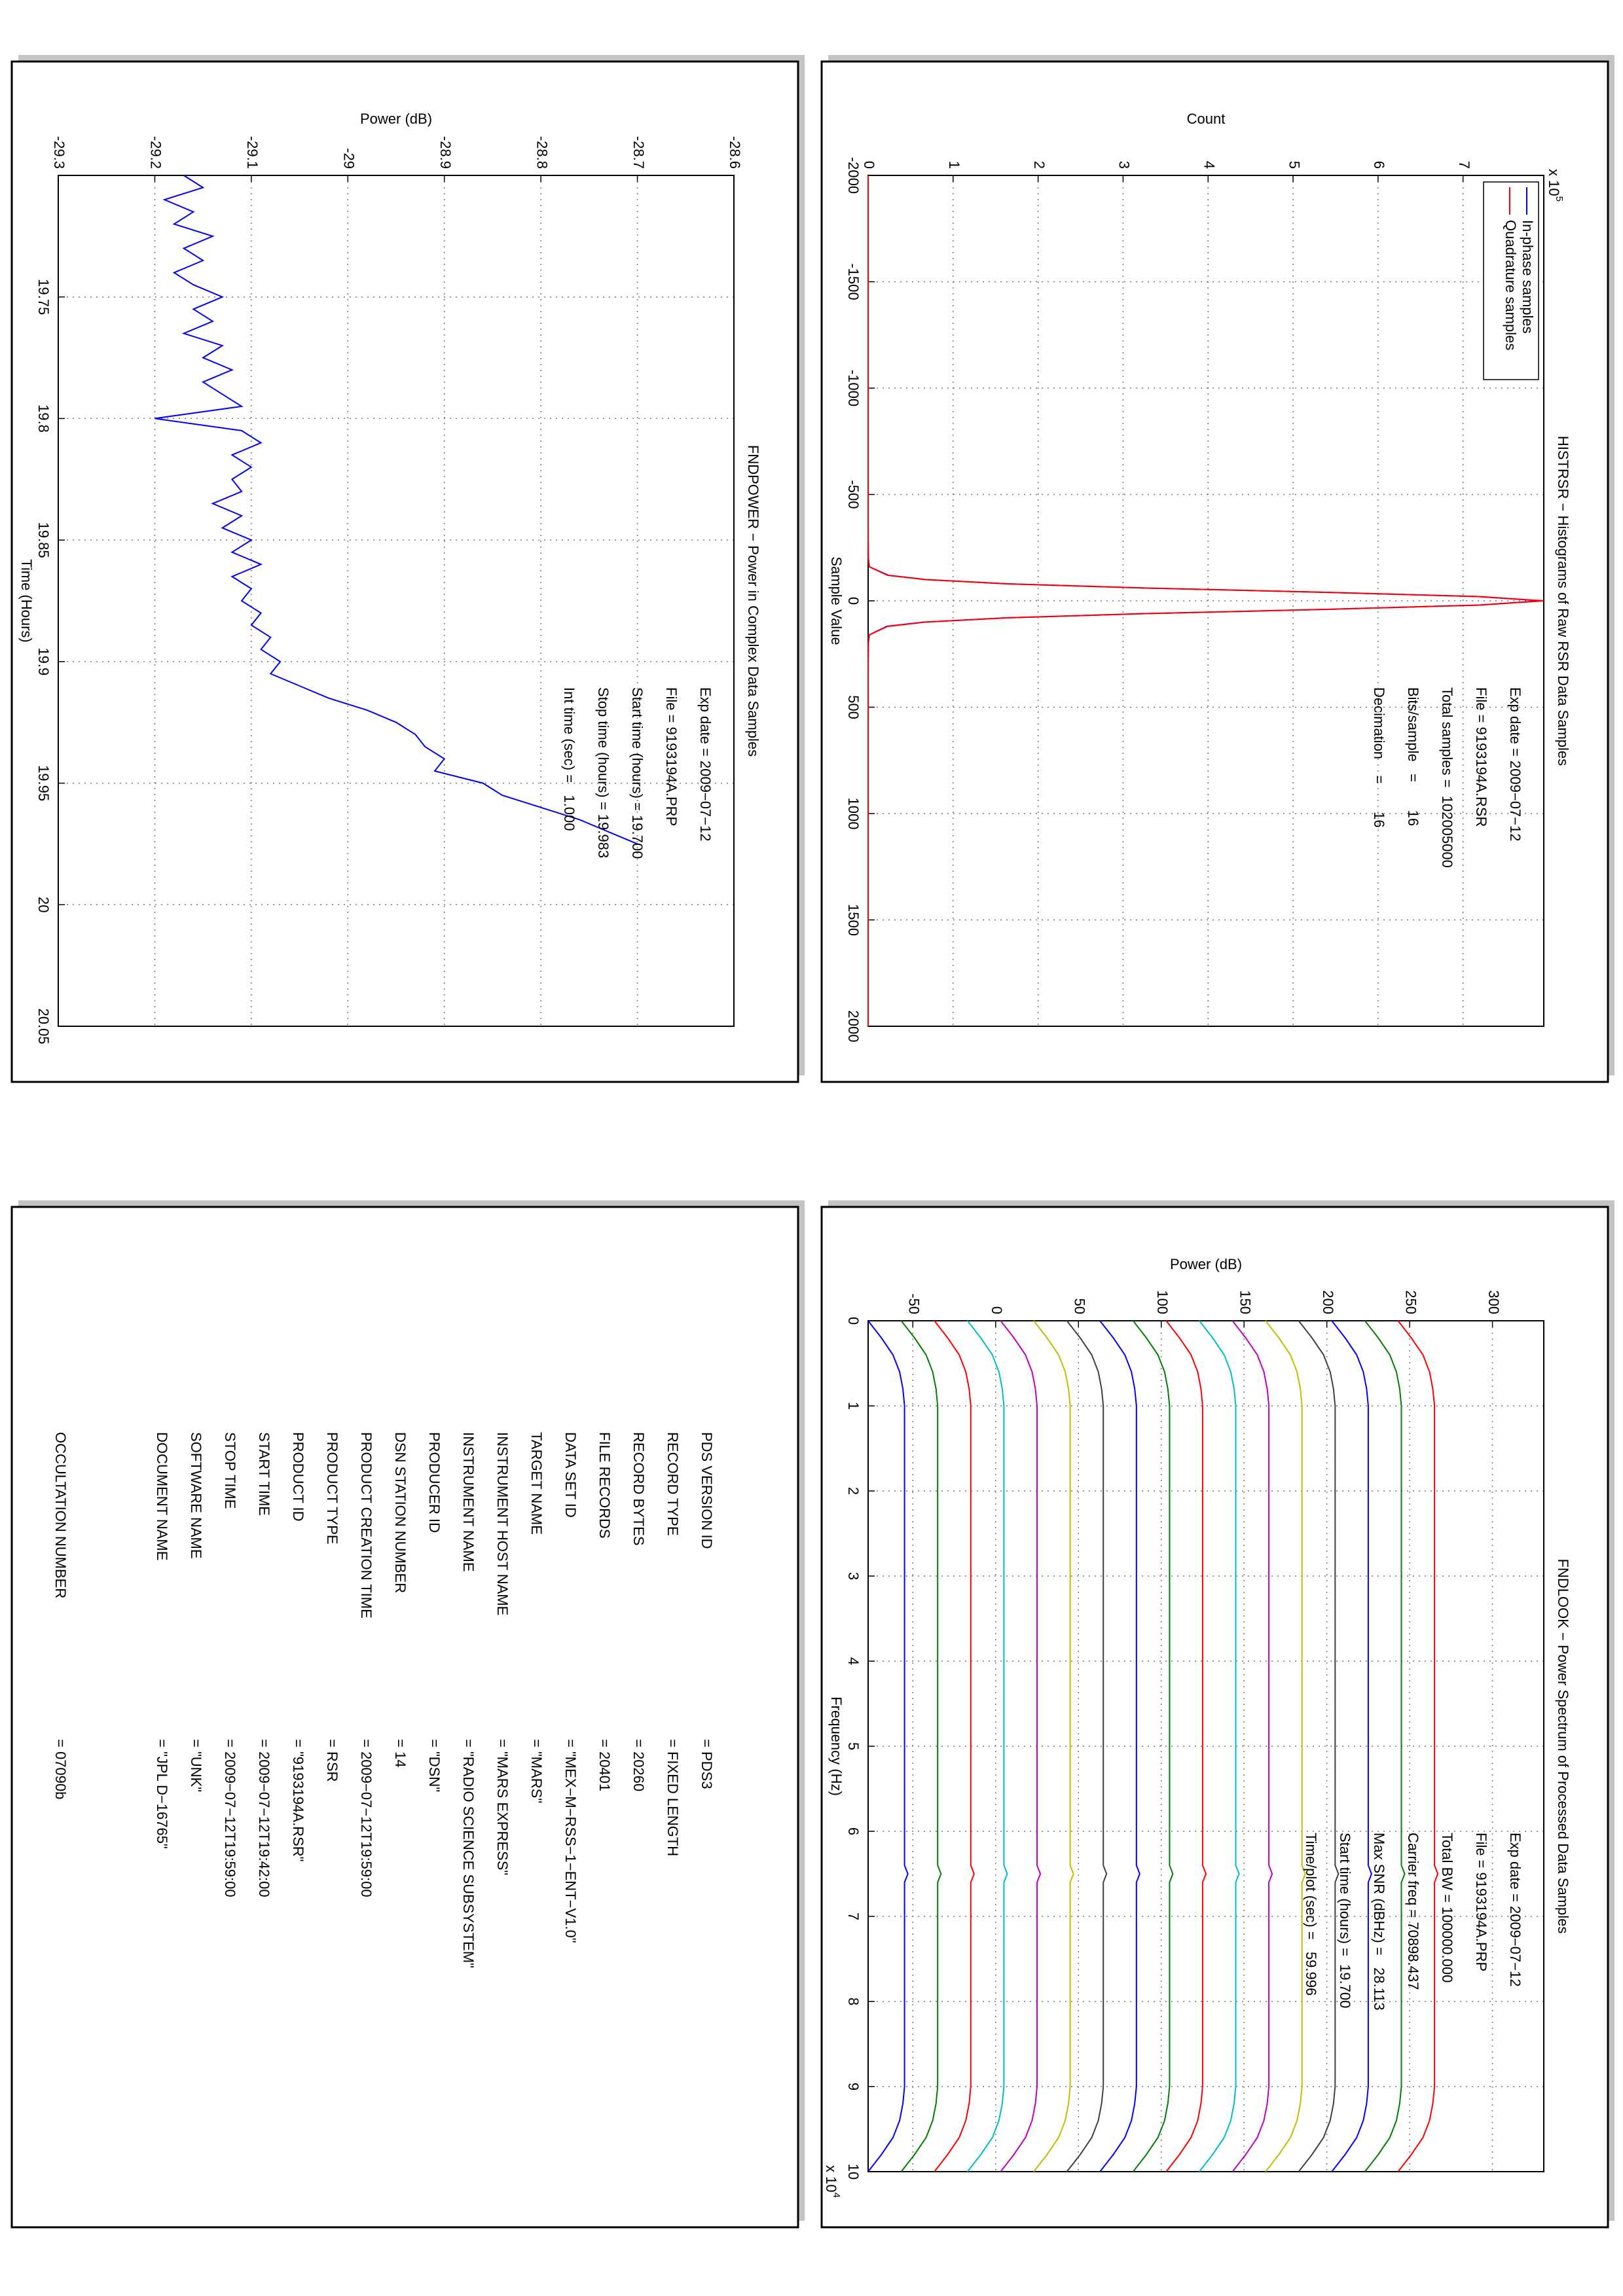 The image size is (1623, 2296). I want to click on y-tick-label: 100, so click(1162, 1302).